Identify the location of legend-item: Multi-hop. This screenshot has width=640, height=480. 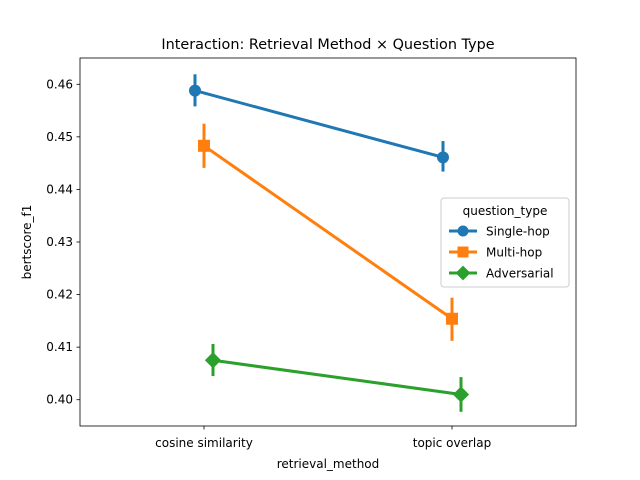
(495, 253).